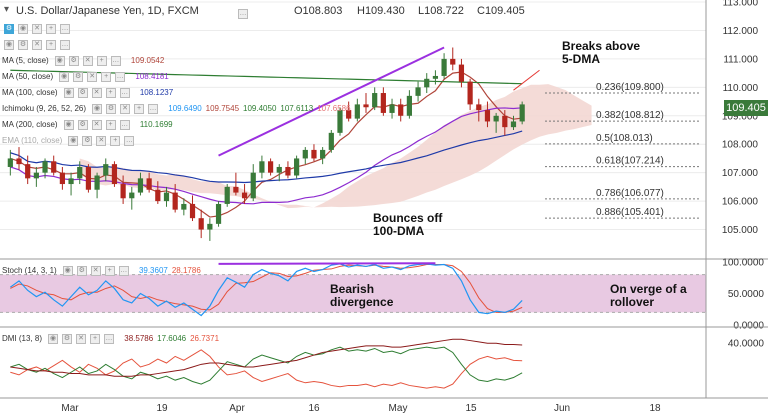  Describe the element at coordinates (185, 109) in the screenshot. I see `ichimoku-value-1: 109.6490` at that location.